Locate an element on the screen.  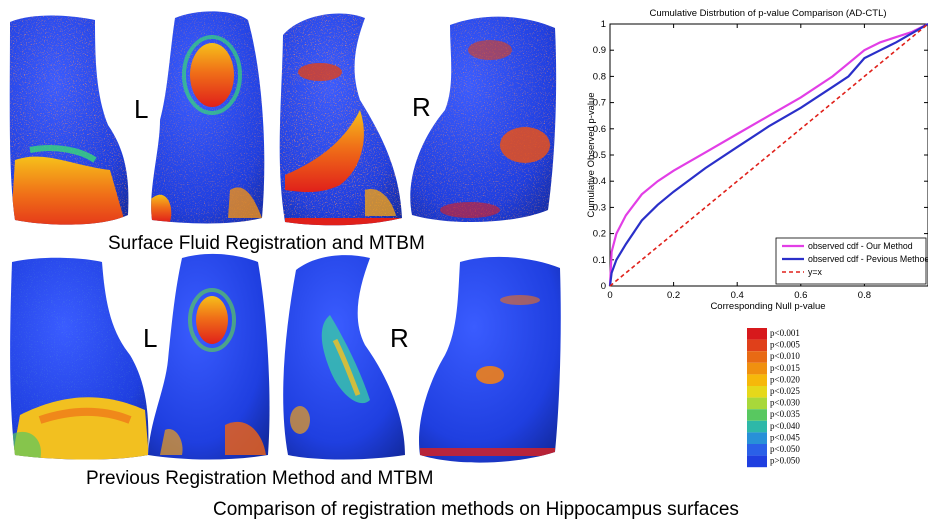
top-left-hemisphere-label: L is located at coordinates (141, 109).